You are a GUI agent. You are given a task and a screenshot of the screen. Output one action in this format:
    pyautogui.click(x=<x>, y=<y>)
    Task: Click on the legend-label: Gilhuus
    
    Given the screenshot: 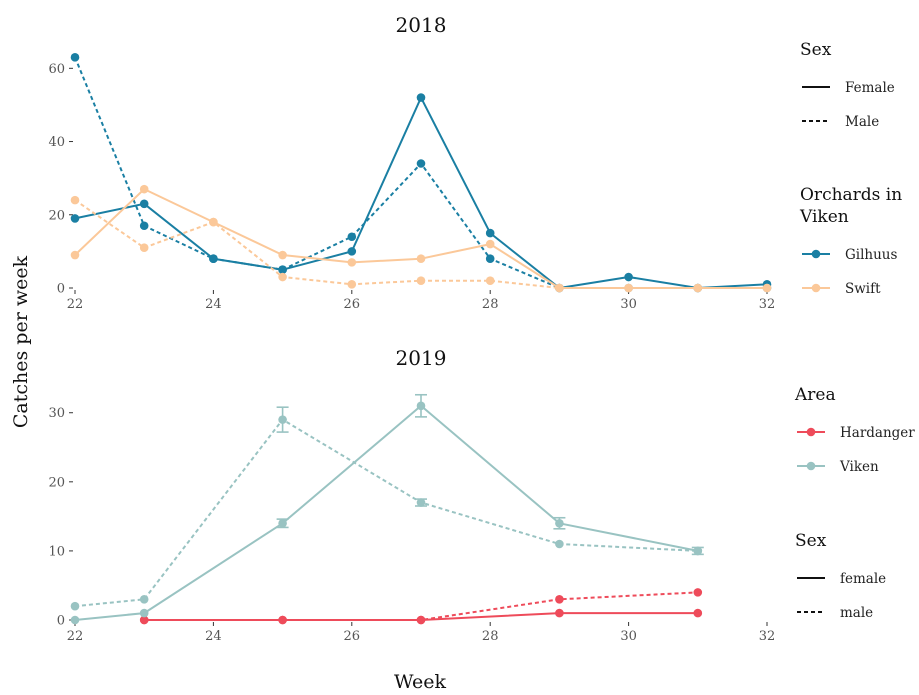 What is the action you would take?
    pyautogui.click(x=871, y=255)
    